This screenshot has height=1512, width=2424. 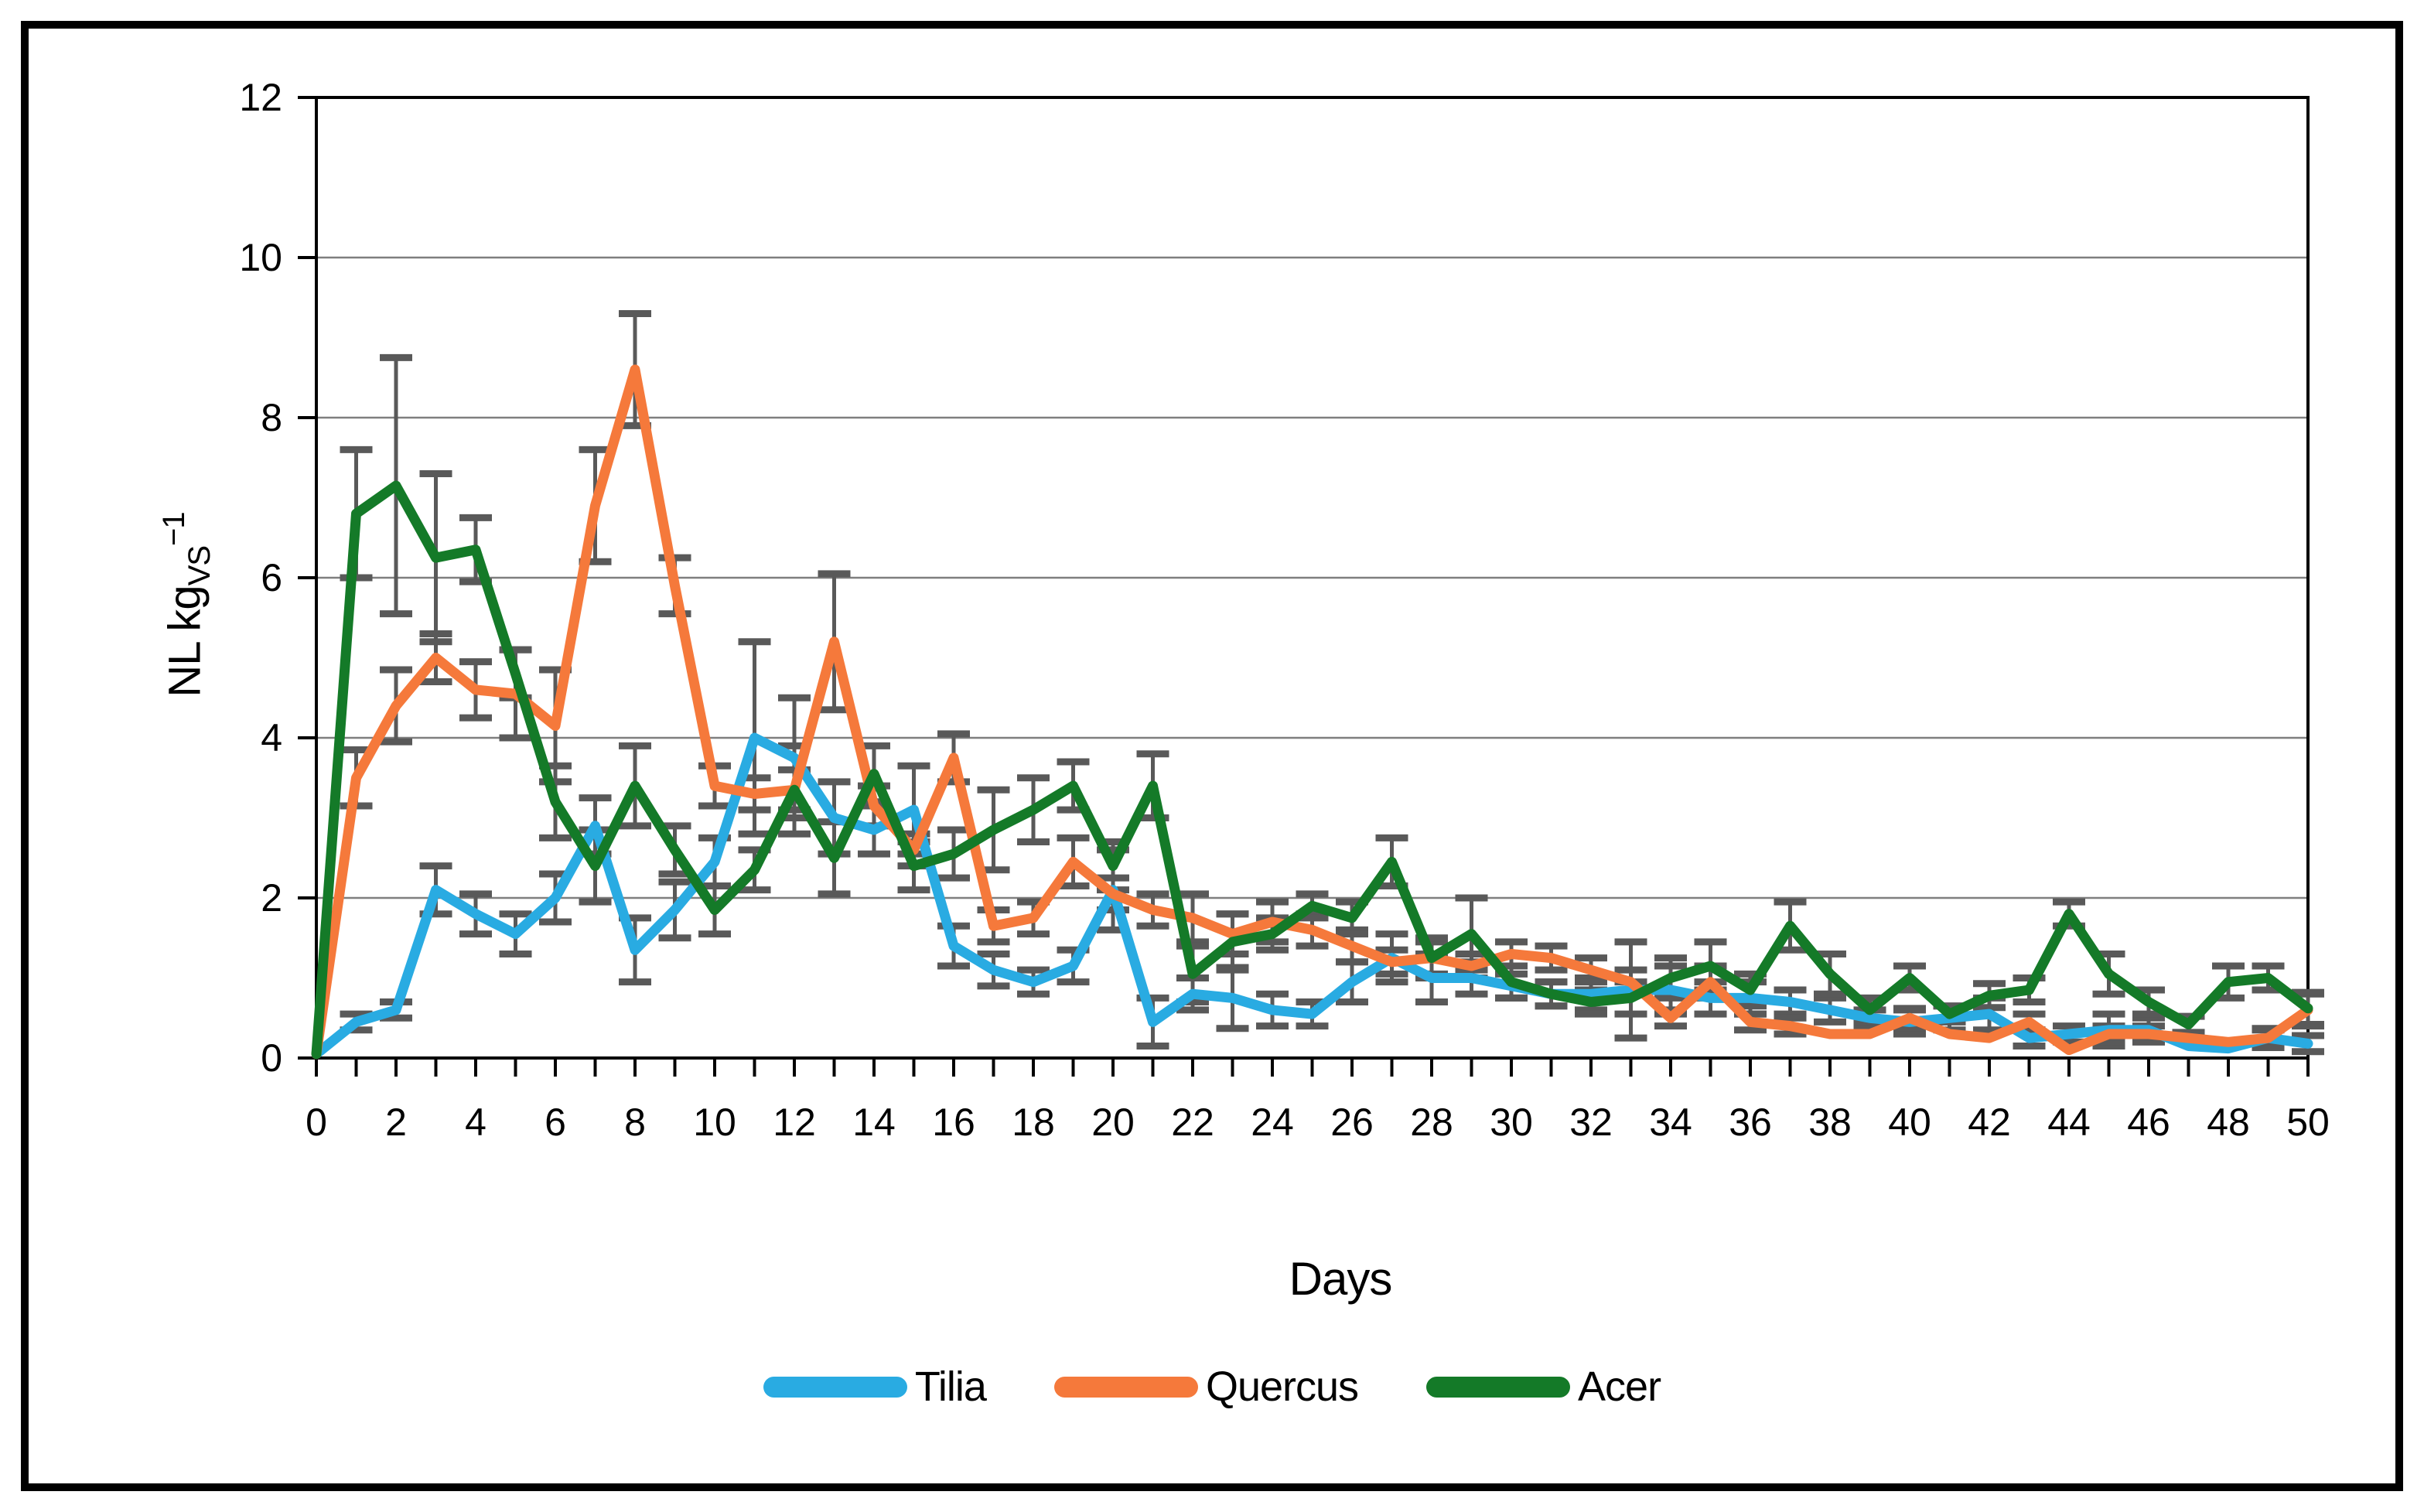 I want to click on x-tick-label: 50, so click(x=2308, y=1122).